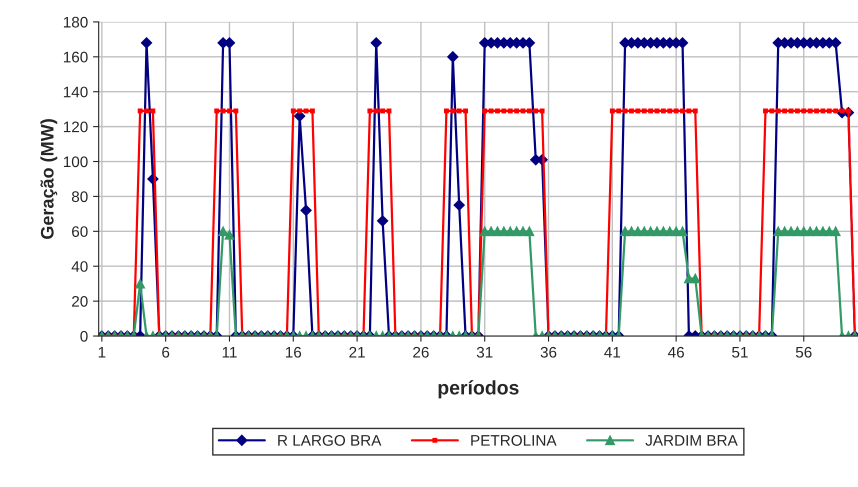 Image resolution: width=858 pixels, height=487 pixels. What do you see at coordinates (76, 22) in the screenshot?
I see `y-tick-label: 180` at bounding box center [76, 22].